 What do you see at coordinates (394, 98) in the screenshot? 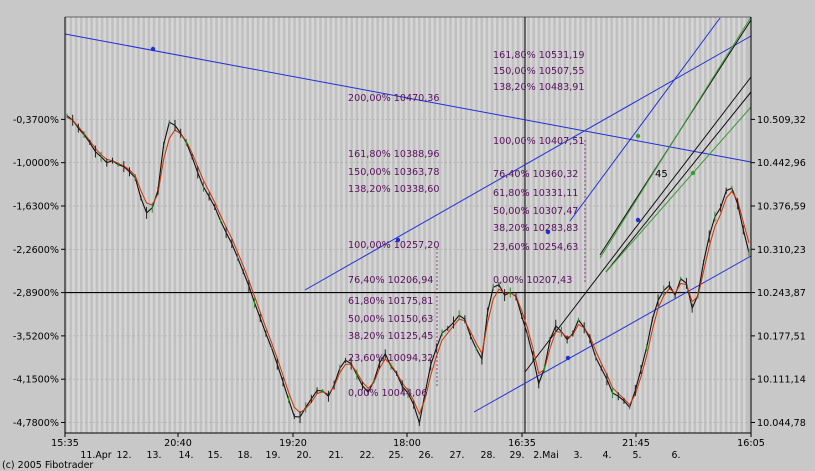
I see `fib-label: 200,00% 10470,36` at bounding box center [394, 98].